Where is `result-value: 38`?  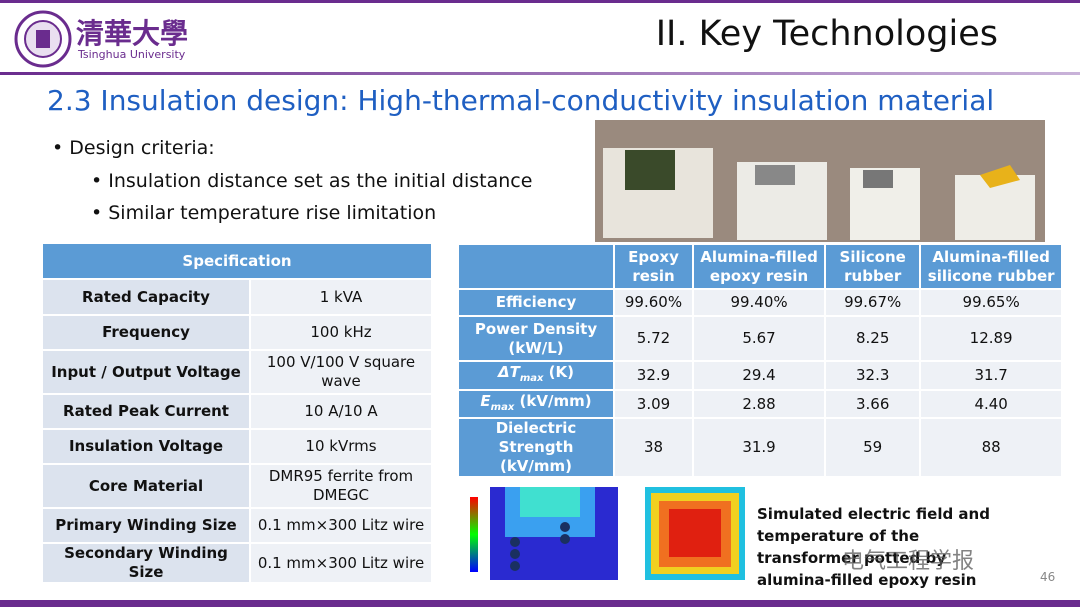 result-value: 38 is located at coordinates (653, 447).